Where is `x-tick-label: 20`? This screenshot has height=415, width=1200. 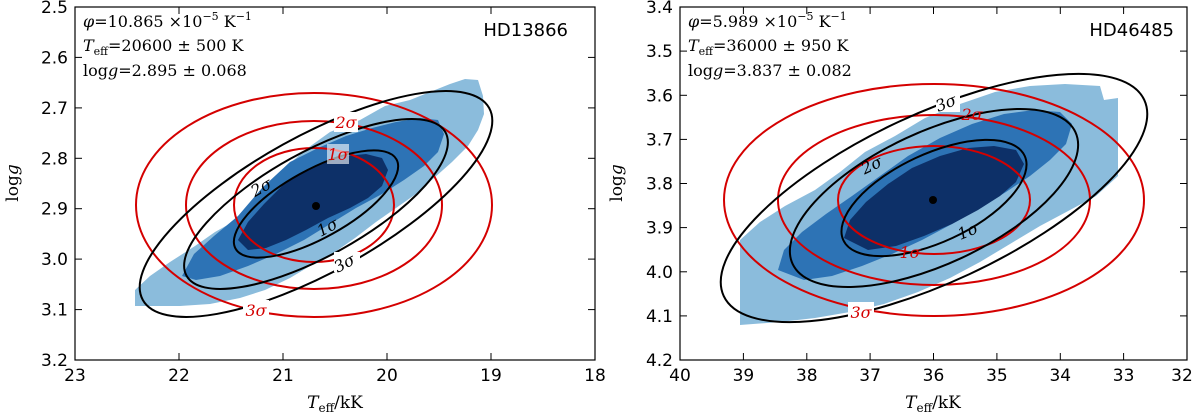
x-tick-label: 20 is located at coordinates (387, 376).